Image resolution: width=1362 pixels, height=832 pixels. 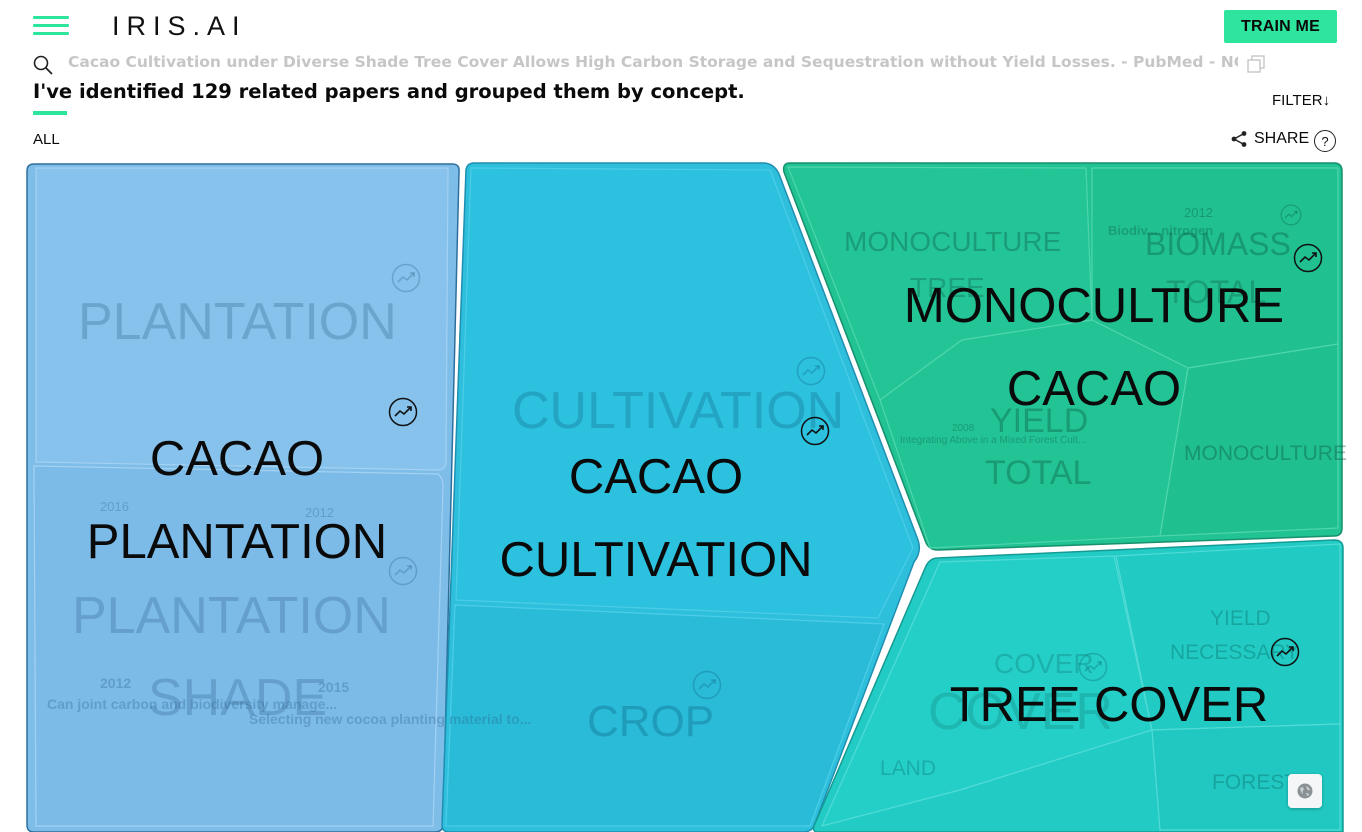 What do you see at coordinates (1256, 64) in the screenshot?
I see `copy-icon` at bounding box center [1256, 64].